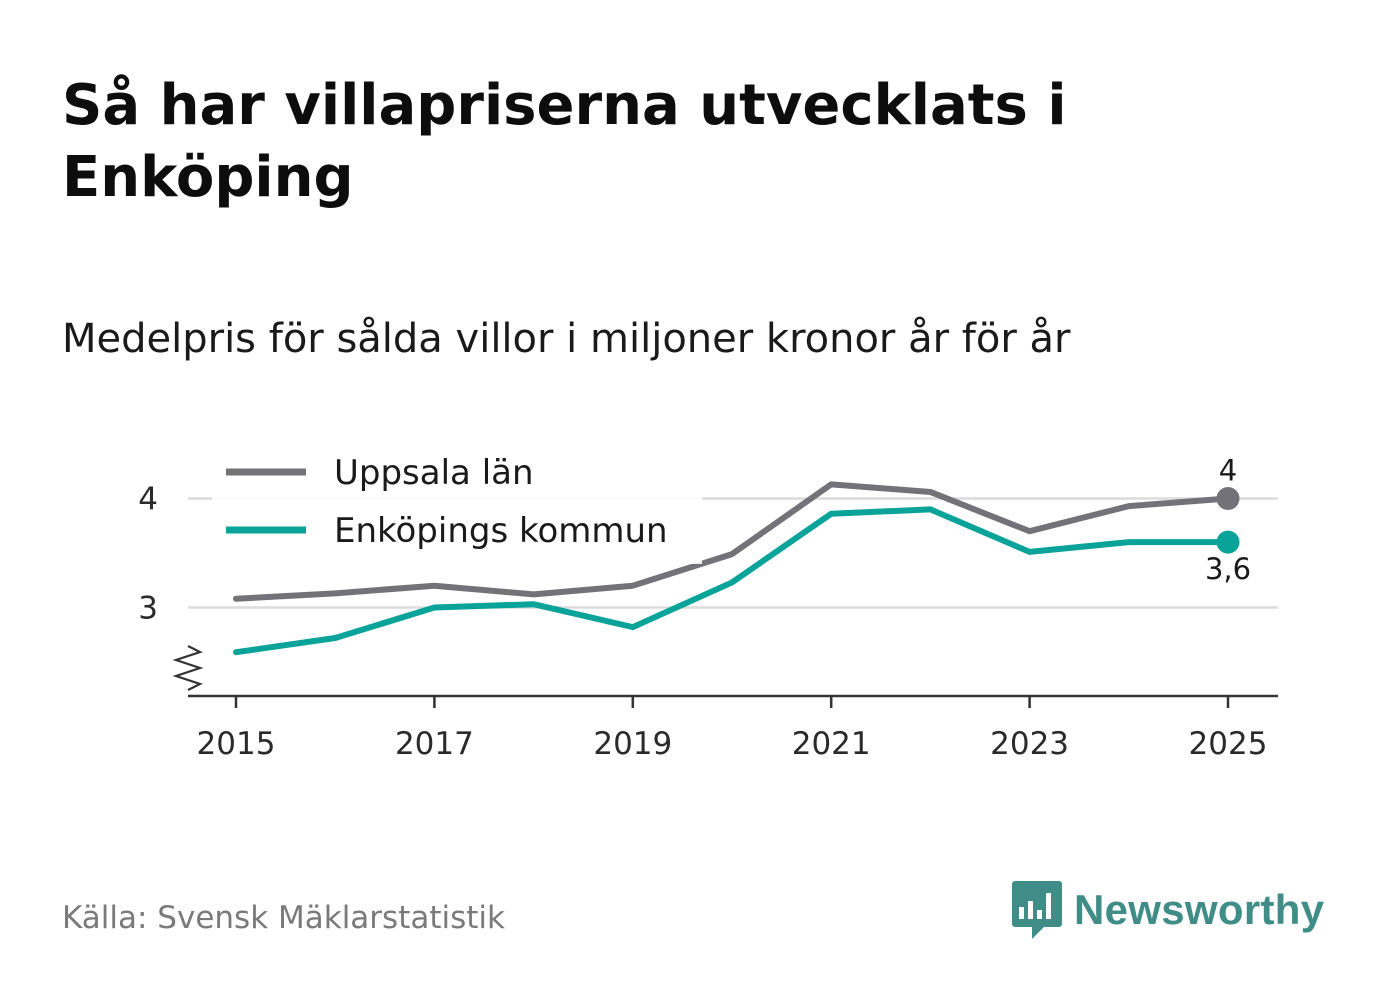  Describe the element at coordinates (434, 744) in the screenshot. I see `x-tick-label-2017: 2017` at that location.